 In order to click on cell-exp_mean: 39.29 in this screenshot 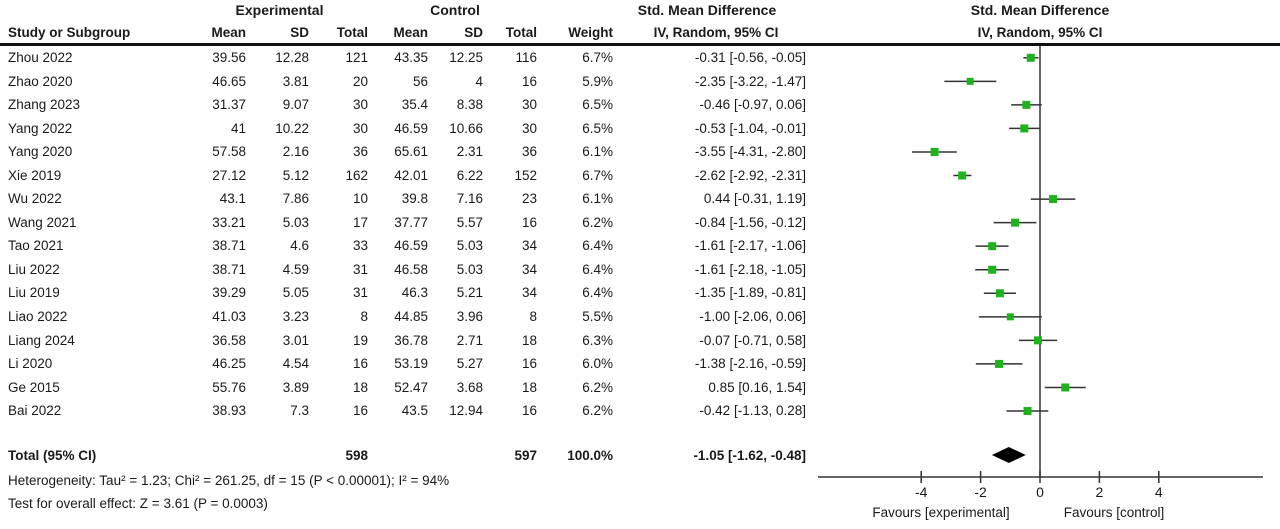, I will do `click(229, 293)`.